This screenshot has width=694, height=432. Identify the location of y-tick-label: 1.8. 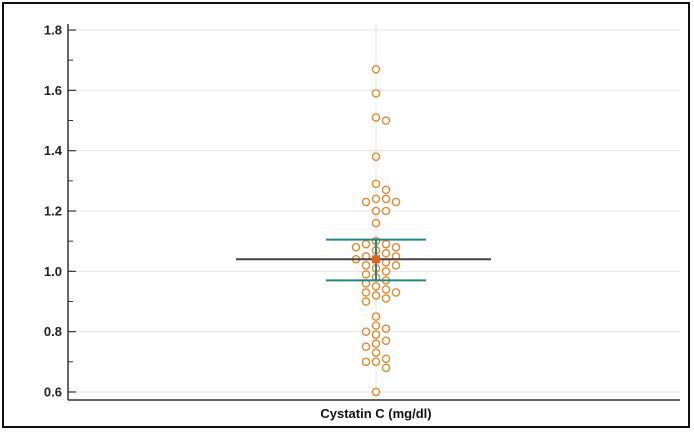
(53, 30).